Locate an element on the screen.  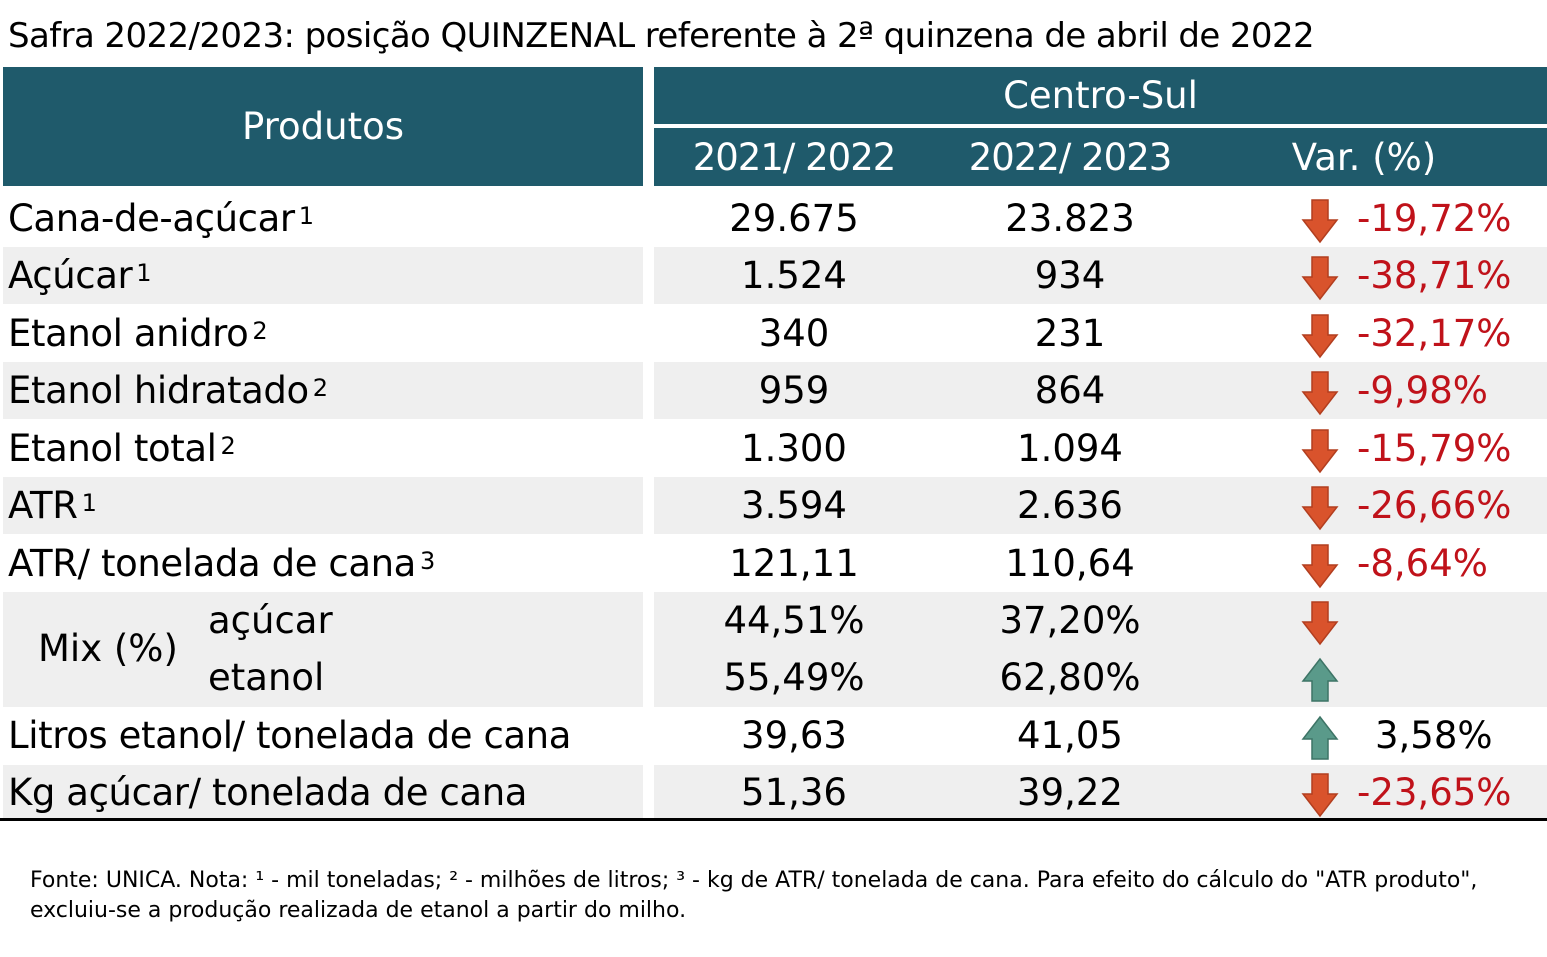
header-produtos-label: Produtos is located at coordinates (323, 126).